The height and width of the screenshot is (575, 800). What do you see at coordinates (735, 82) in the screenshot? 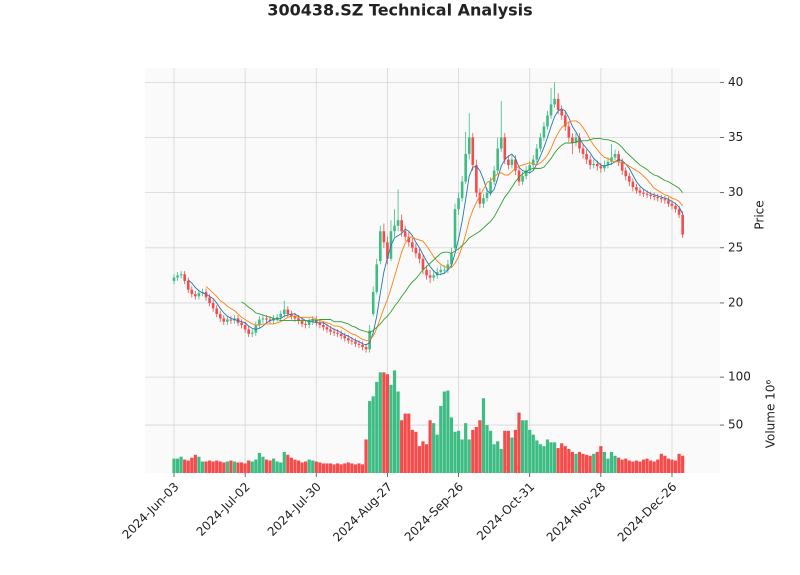
I see `y-tick-label: 40` at bounding box center [735, 82].